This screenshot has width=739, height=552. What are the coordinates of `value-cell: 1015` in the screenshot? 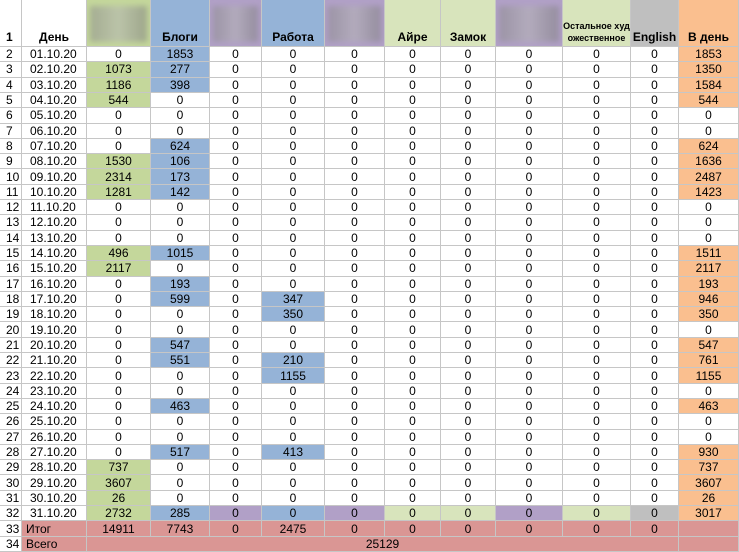 It's located at (180, 253).